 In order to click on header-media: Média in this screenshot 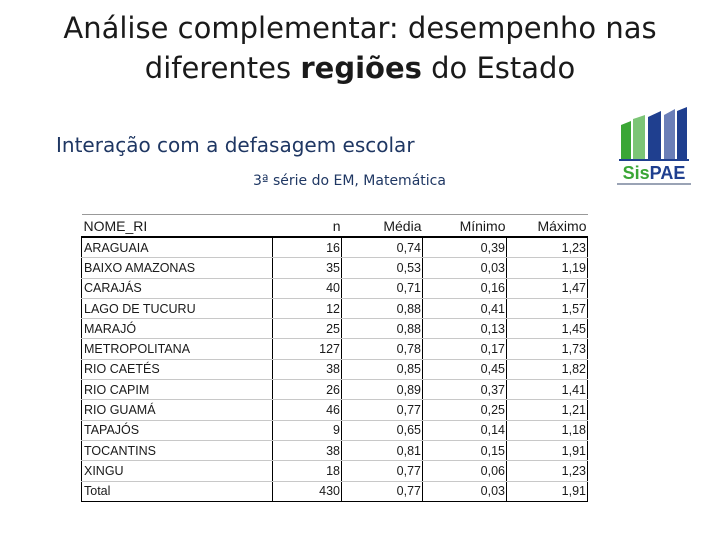, I will do `click(382, 226)`.